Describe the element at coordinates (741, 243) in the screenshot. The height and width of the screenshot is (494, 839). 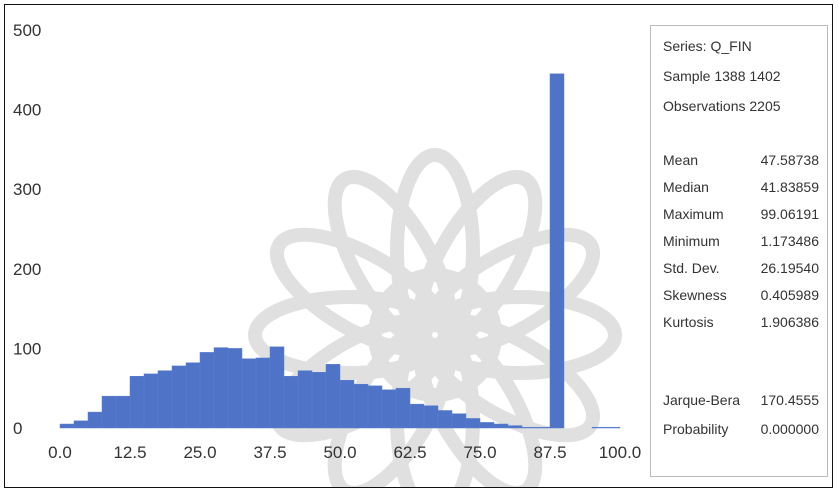
I see `stat-row-minimum: Minimum 1.173486` at that location.